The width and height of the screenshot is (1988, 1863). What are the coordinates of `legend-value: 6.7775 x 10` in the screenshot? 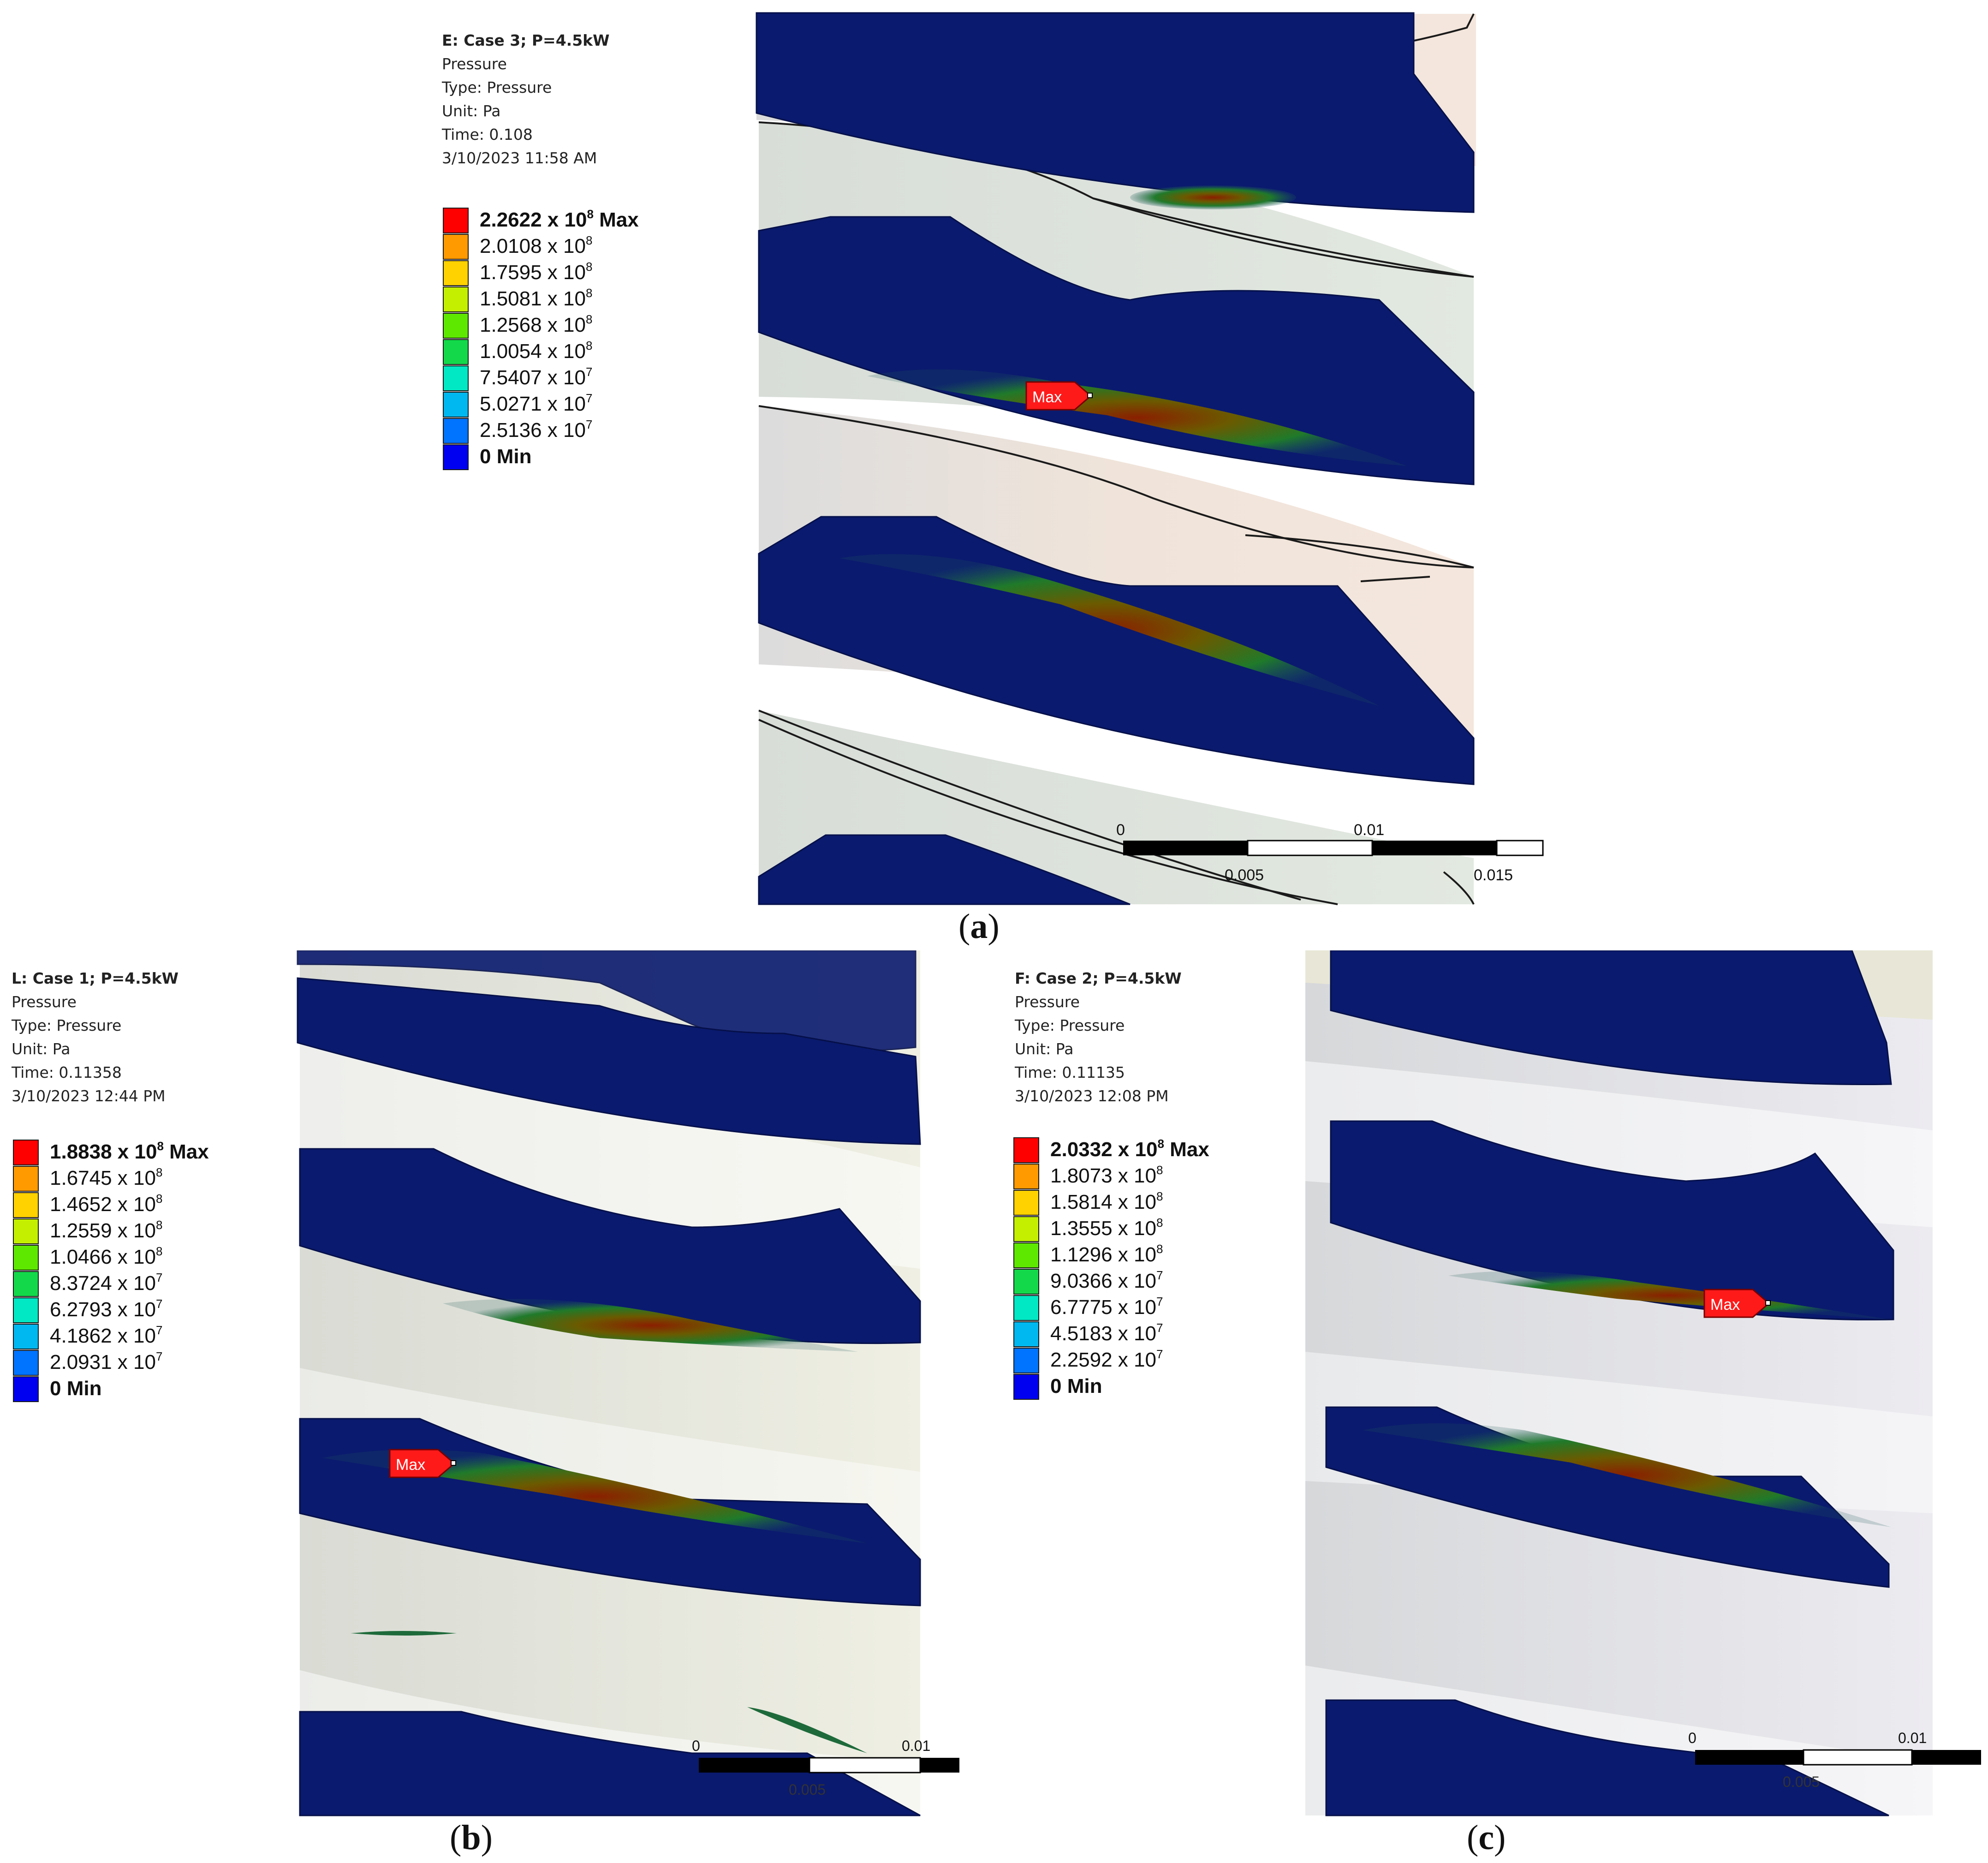 It's located at (1103, 1307).